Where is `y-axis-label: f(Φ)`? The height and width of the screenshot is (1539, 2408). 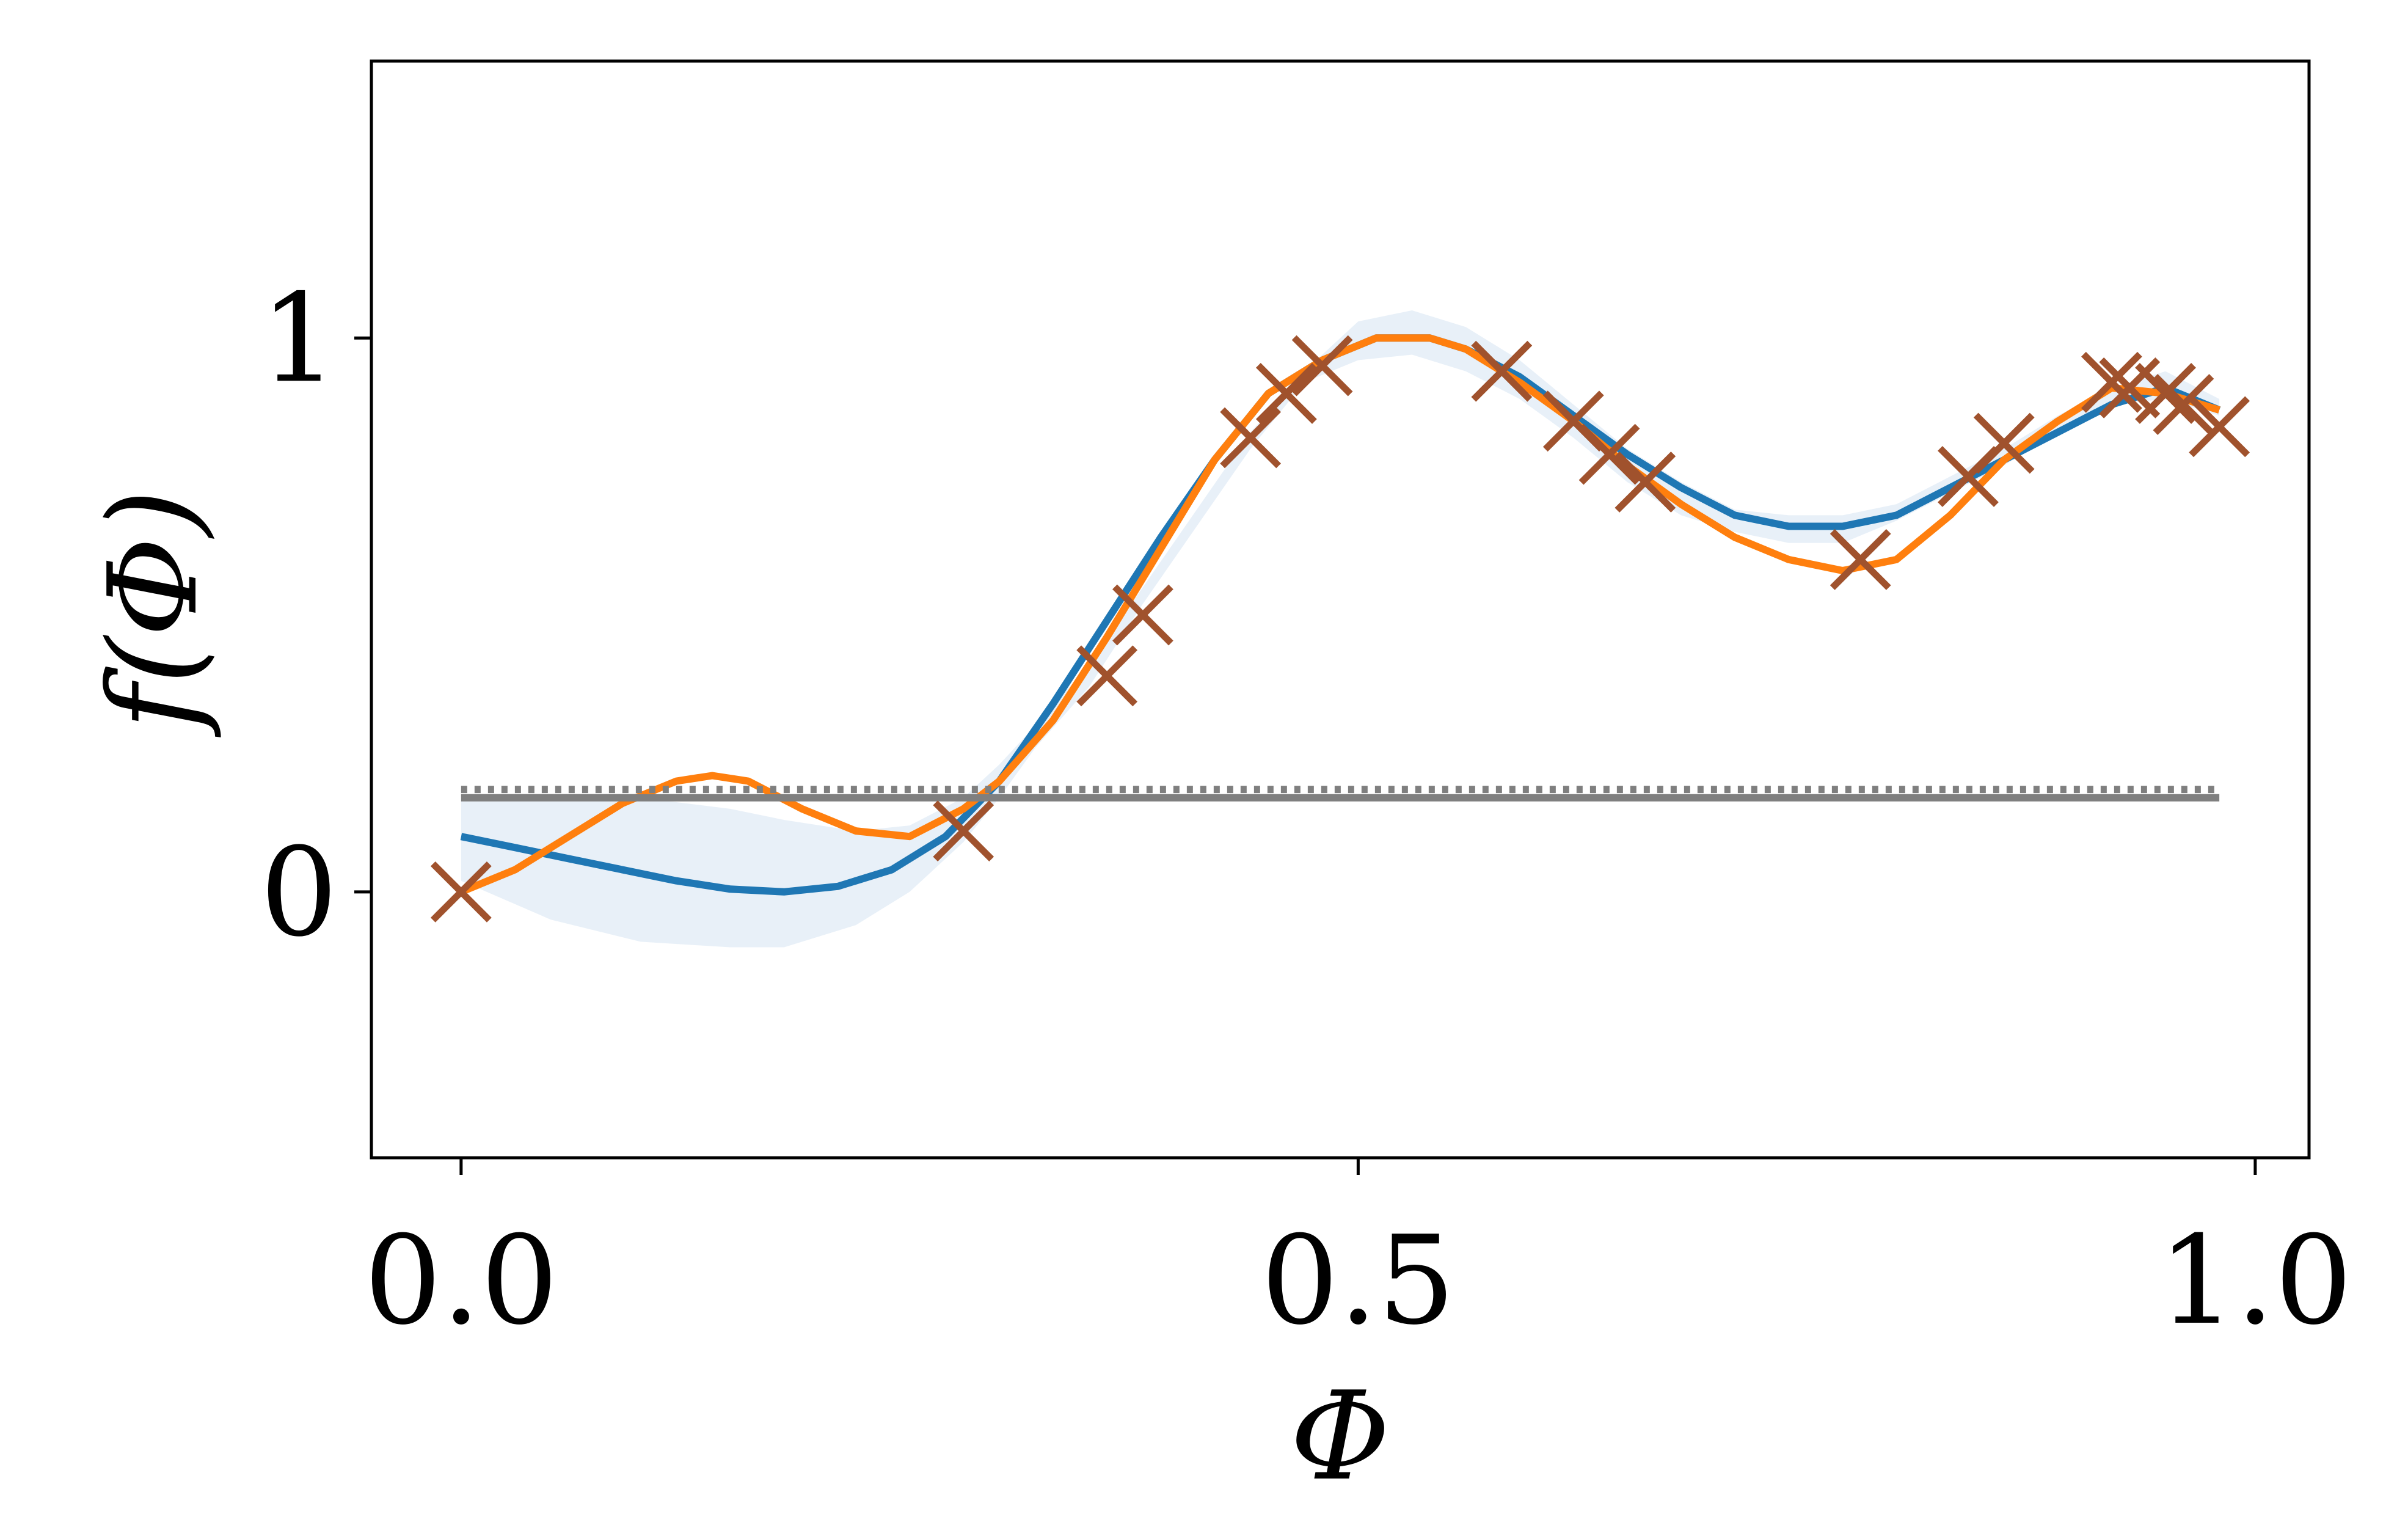
y-axis-label: f(Φ) is located at coordinates (153, 613).